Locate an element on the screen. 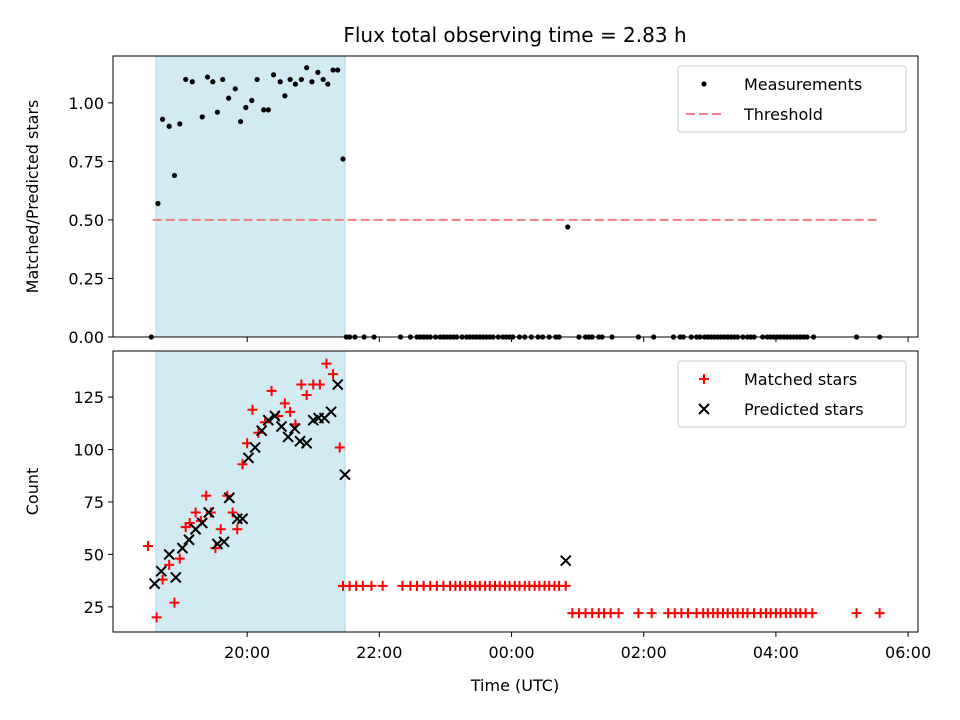  legend: Matched stars Predicted stars is located at coordinates (792, 394).